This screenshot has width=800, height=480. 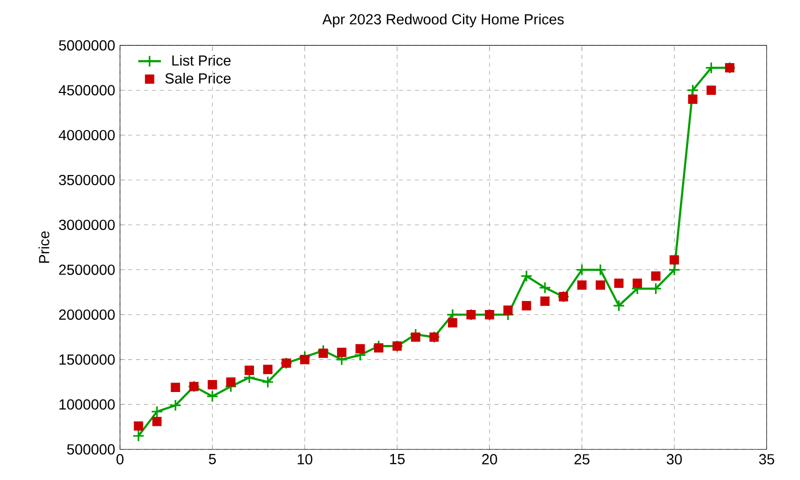 I want to click on y-tick-label: 4000000, so click(x=86, y=135).